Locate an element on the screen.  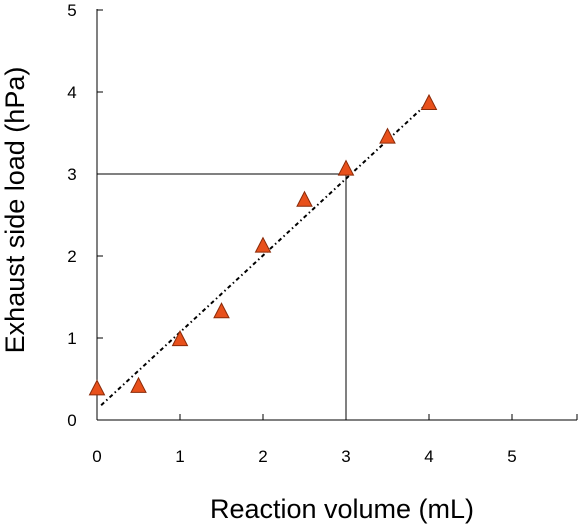
y-axis-title: Exhaust side load (hPa) is located at coordinates (15, 210).